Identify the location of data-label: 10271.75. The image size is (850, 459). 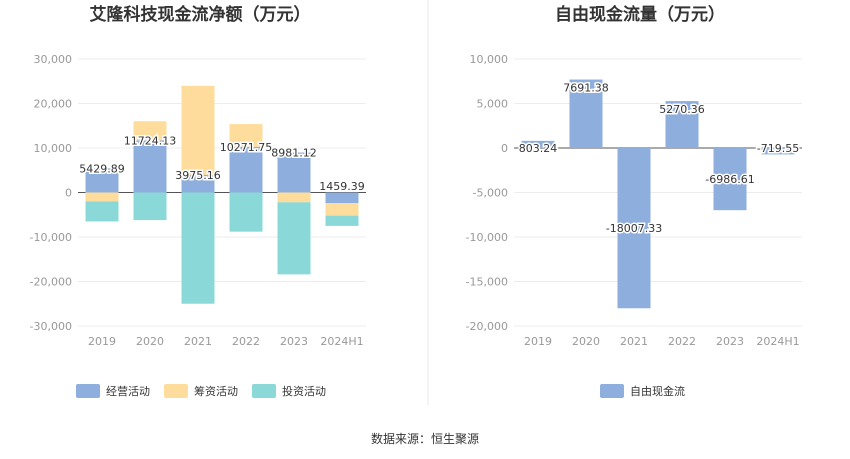
(246, 147).